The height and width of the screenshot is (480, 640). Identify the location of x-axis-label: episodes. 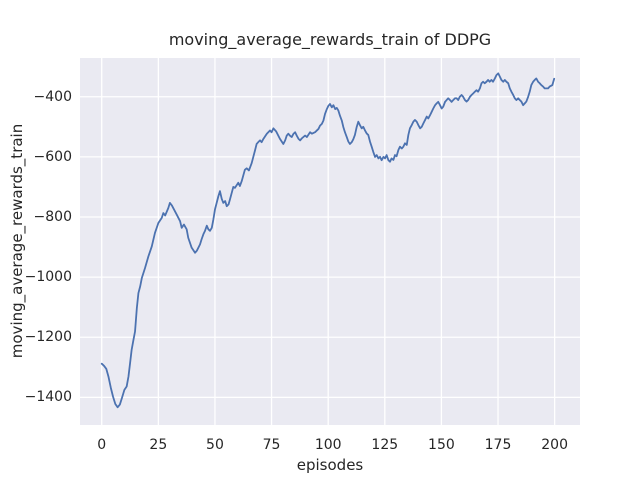
(330, 465).